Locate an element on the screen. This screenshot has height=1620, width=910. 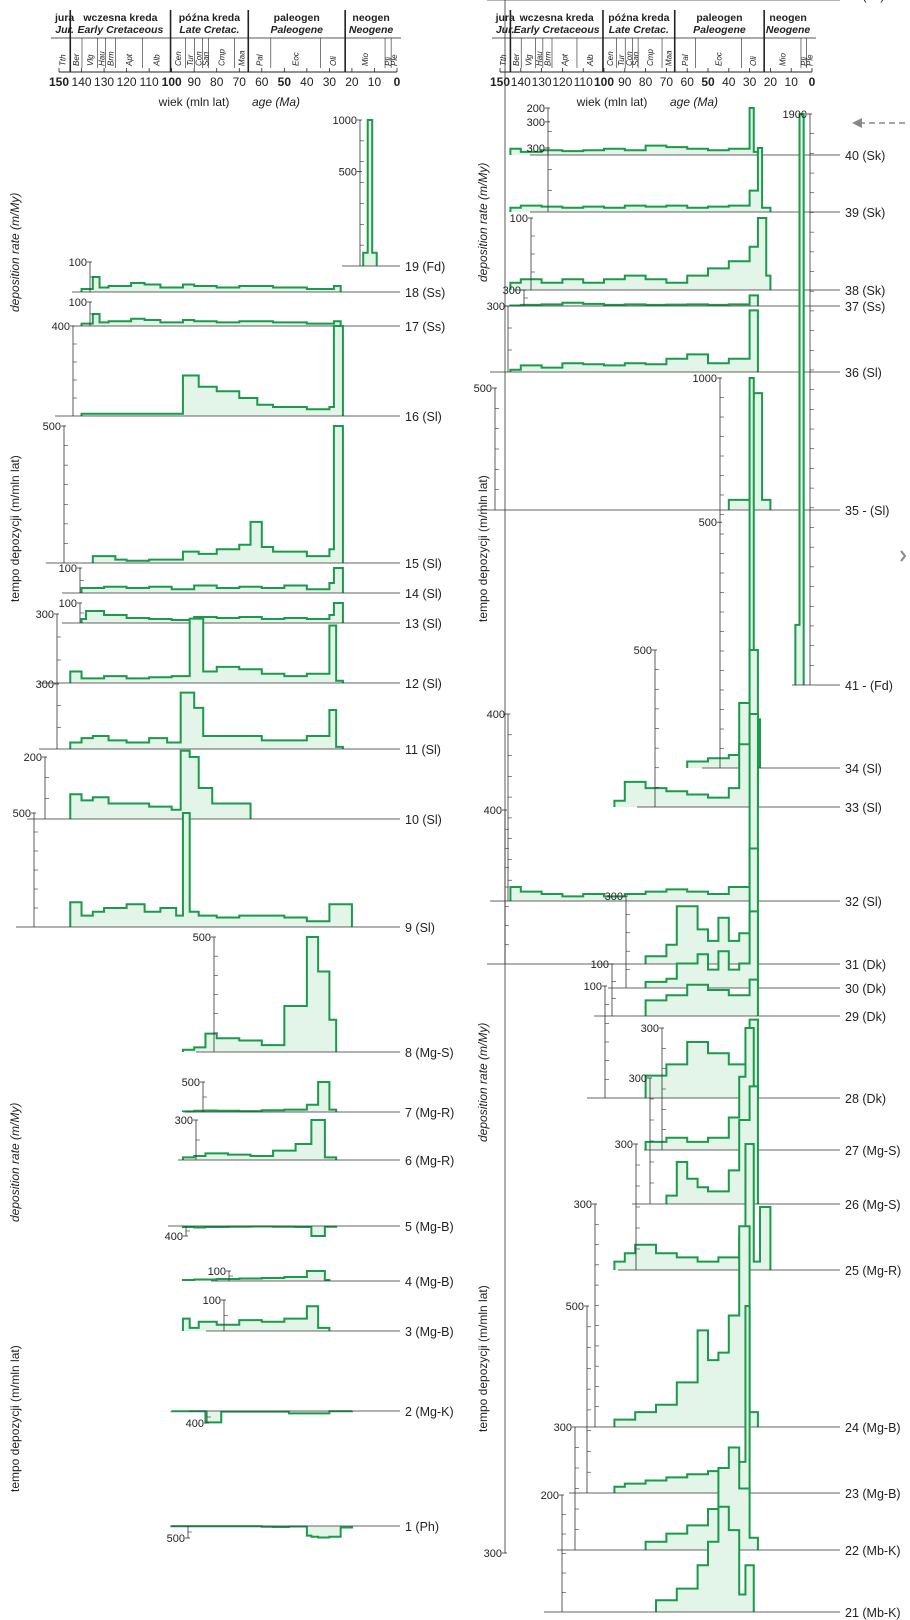
panel-label: 4 (Mg-B) is located at coordinates (429, 1282).